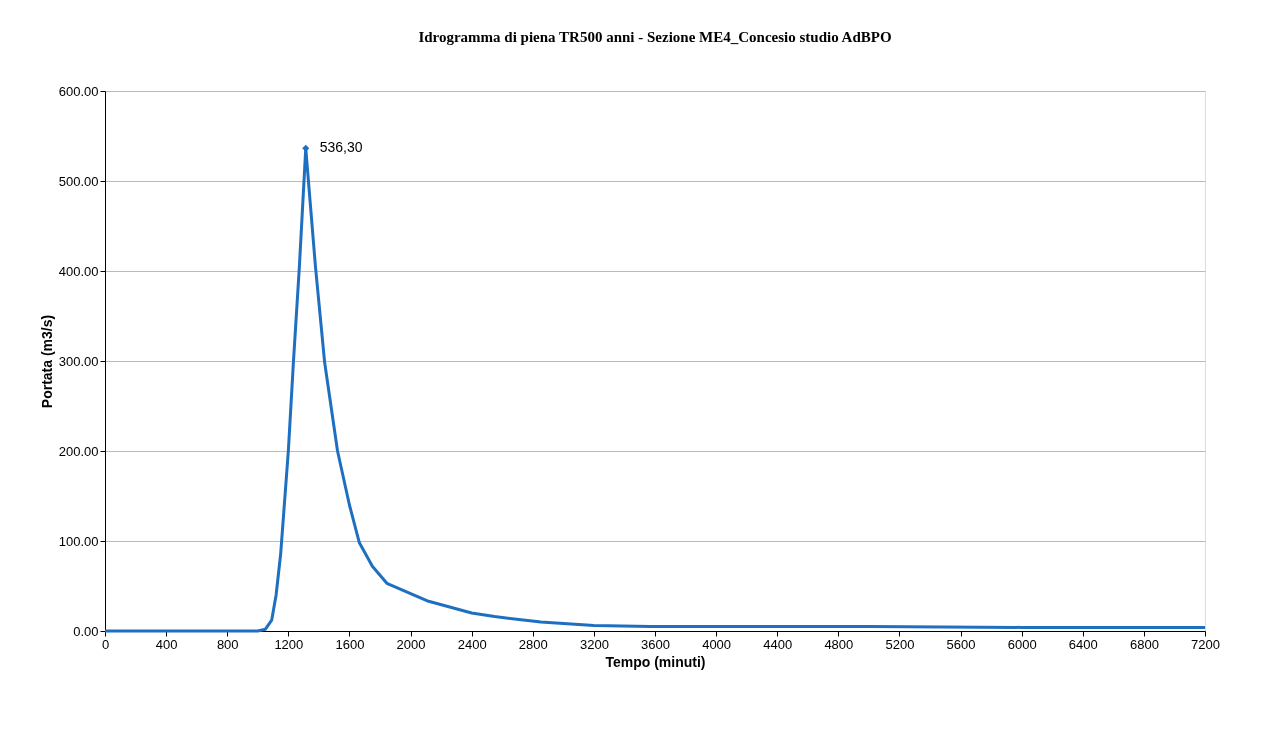 This screenshot has height=748, width=1278. What do you see at coordinates (1022, 644) in the screenshot?
I see `x-tick-label: 6000` at bounding box center [1022, 644].